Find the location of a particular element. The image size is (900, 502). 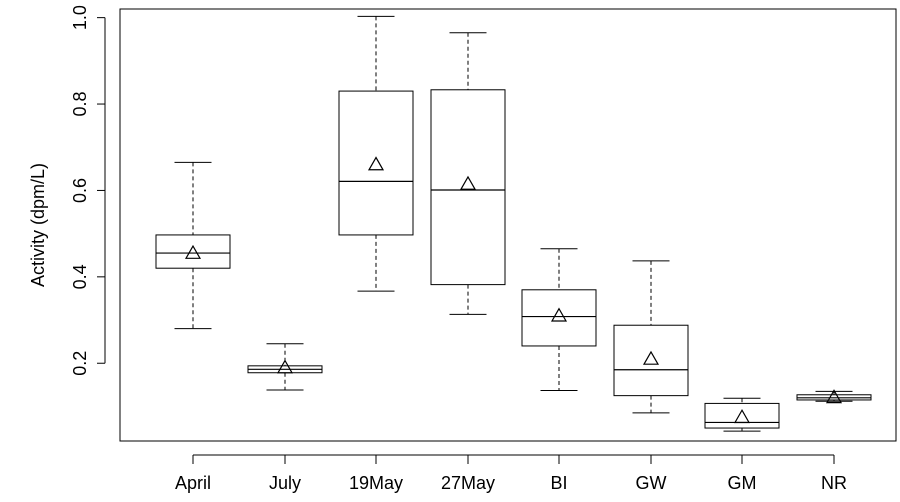

x-tick-label: 27May is located at coordinates (468, 483).